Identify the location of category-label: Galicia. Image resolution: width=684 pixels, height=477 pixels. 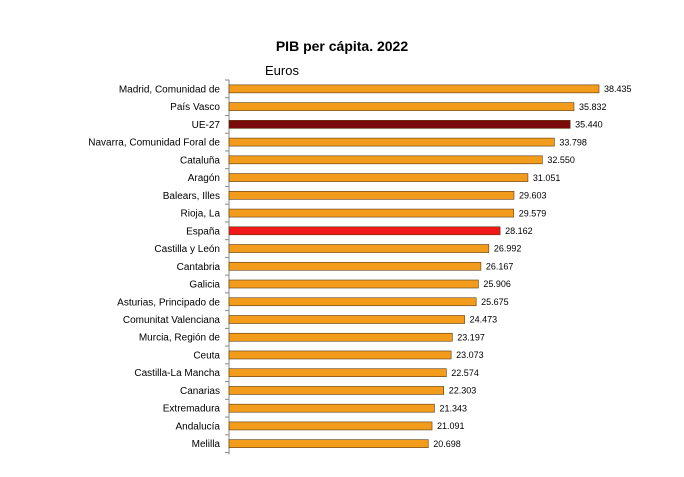
(204, 285).